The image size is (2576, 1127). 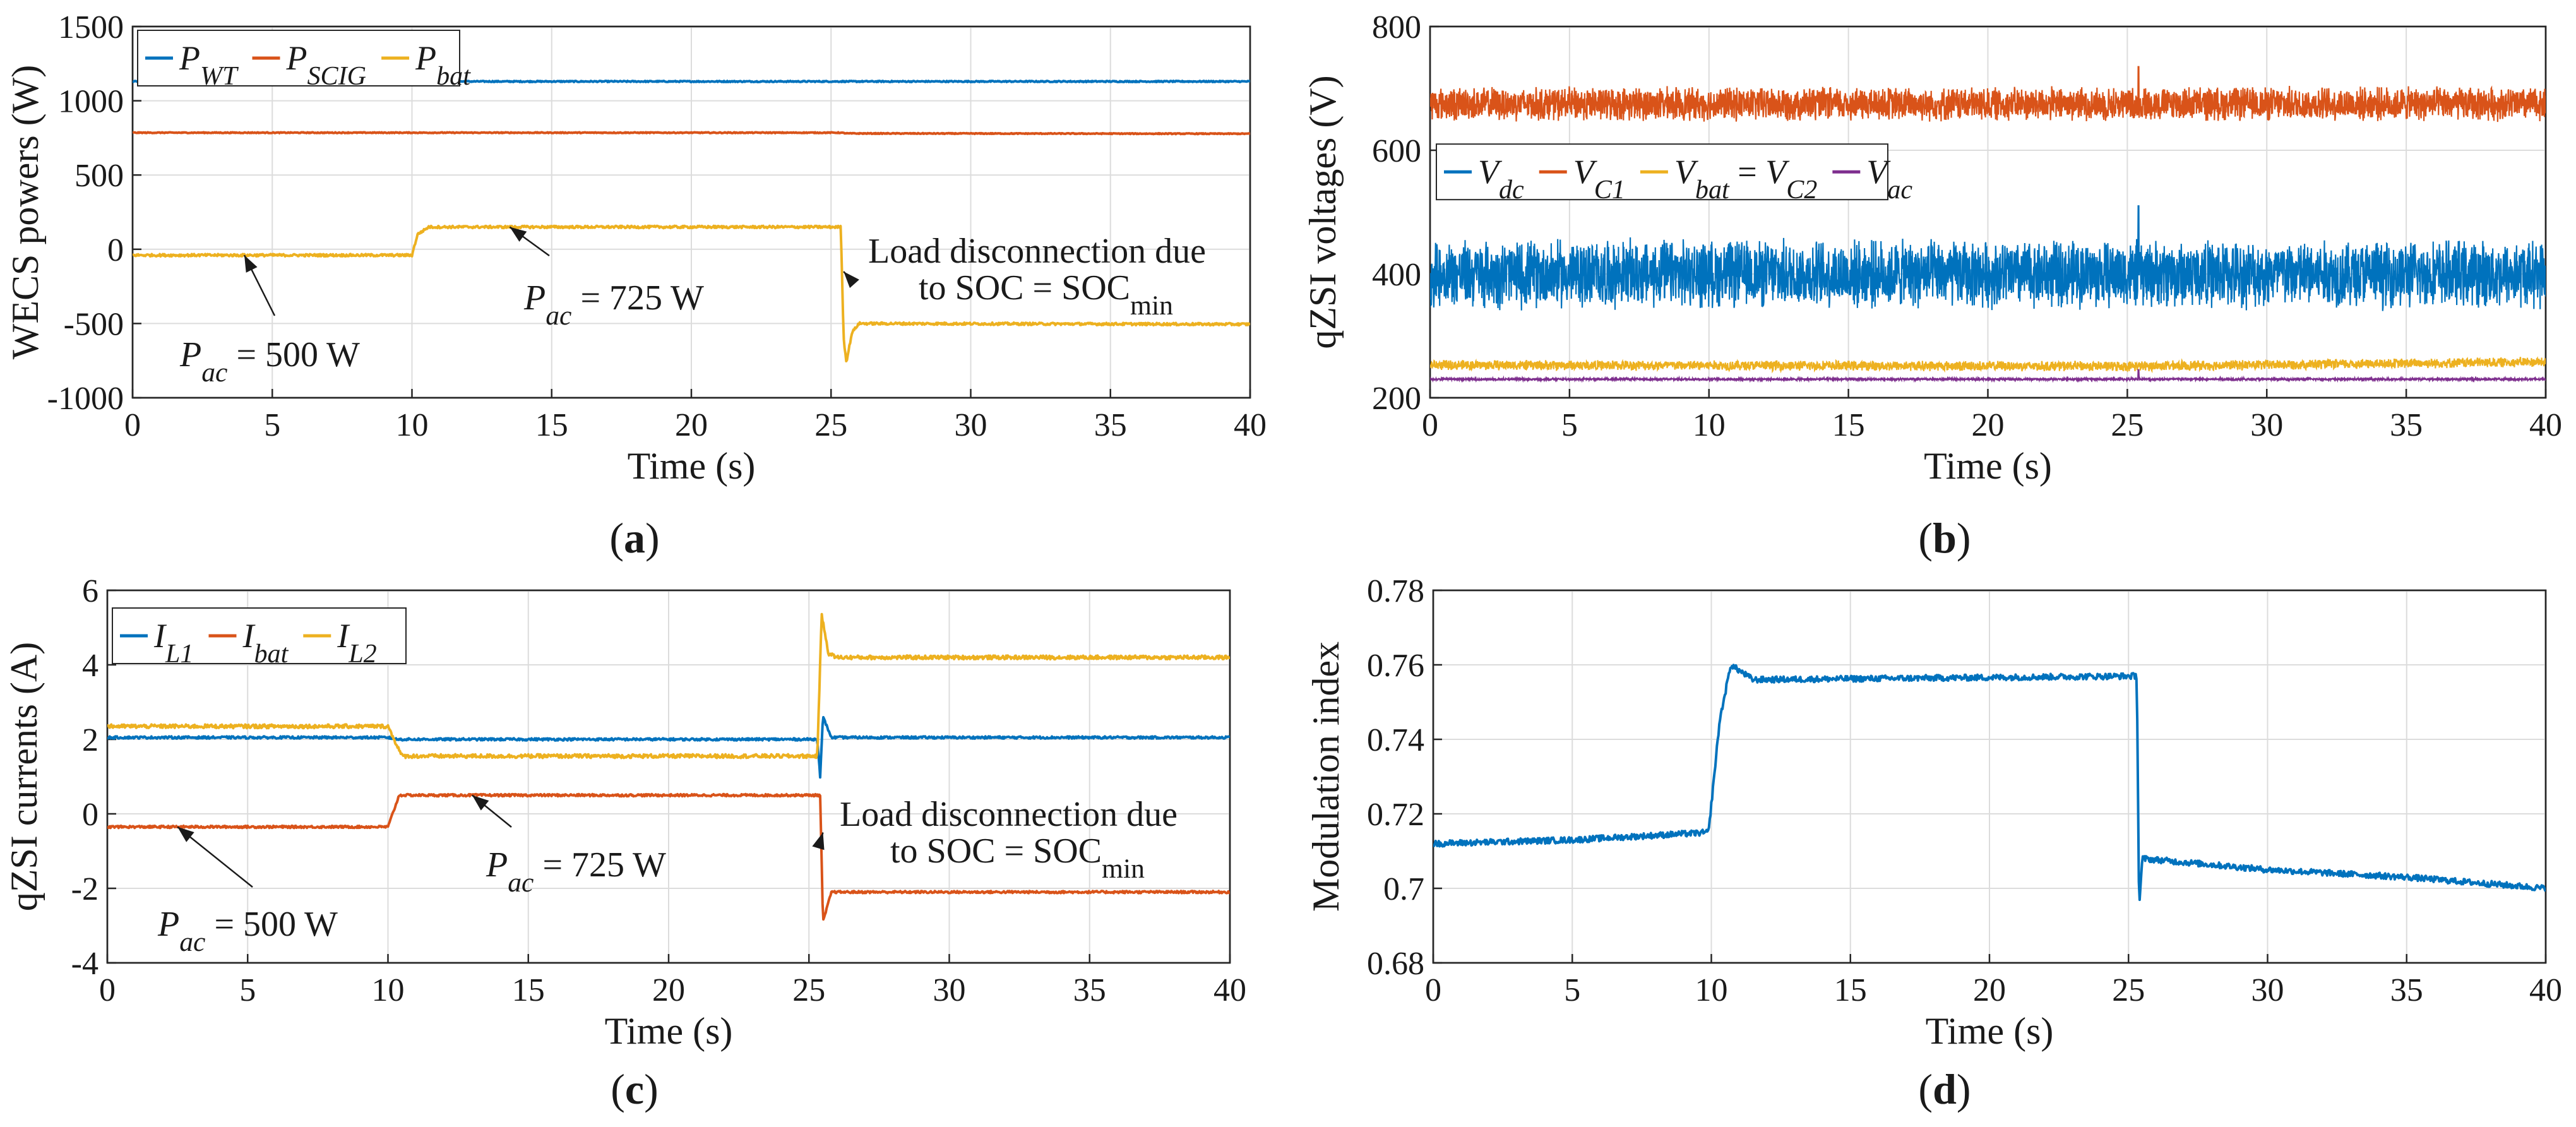 I want to click on legend-entry-1: Vdc, so click(x=1501, y=179).